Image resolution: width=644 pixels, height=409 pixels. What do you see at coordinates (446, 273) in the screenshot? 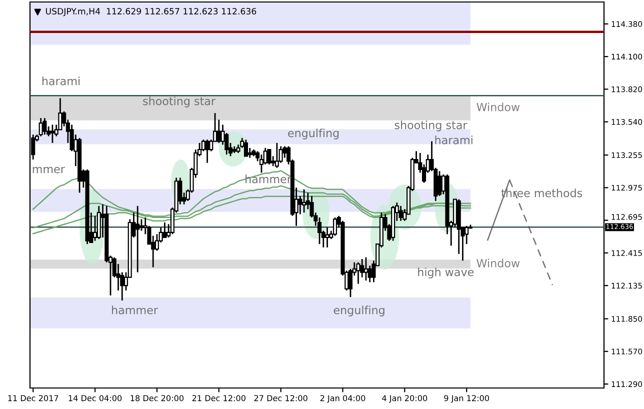
I see `annotation: high wave` at bounding box center [446, 273].